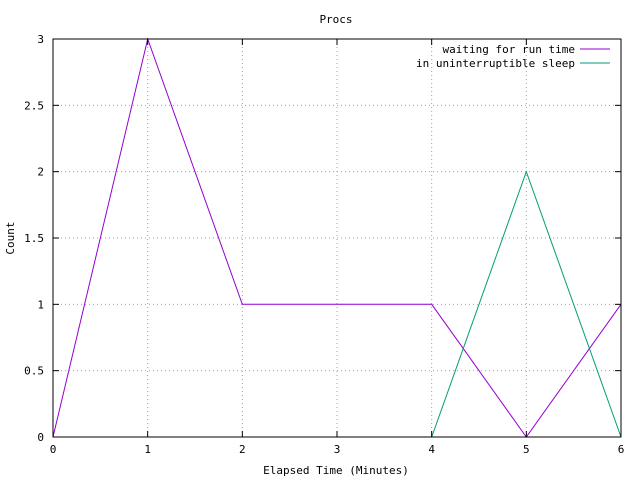  Describe the element at coordinates (10, 237) in the screenshot. I see `y-axis-label: Count` at that location.